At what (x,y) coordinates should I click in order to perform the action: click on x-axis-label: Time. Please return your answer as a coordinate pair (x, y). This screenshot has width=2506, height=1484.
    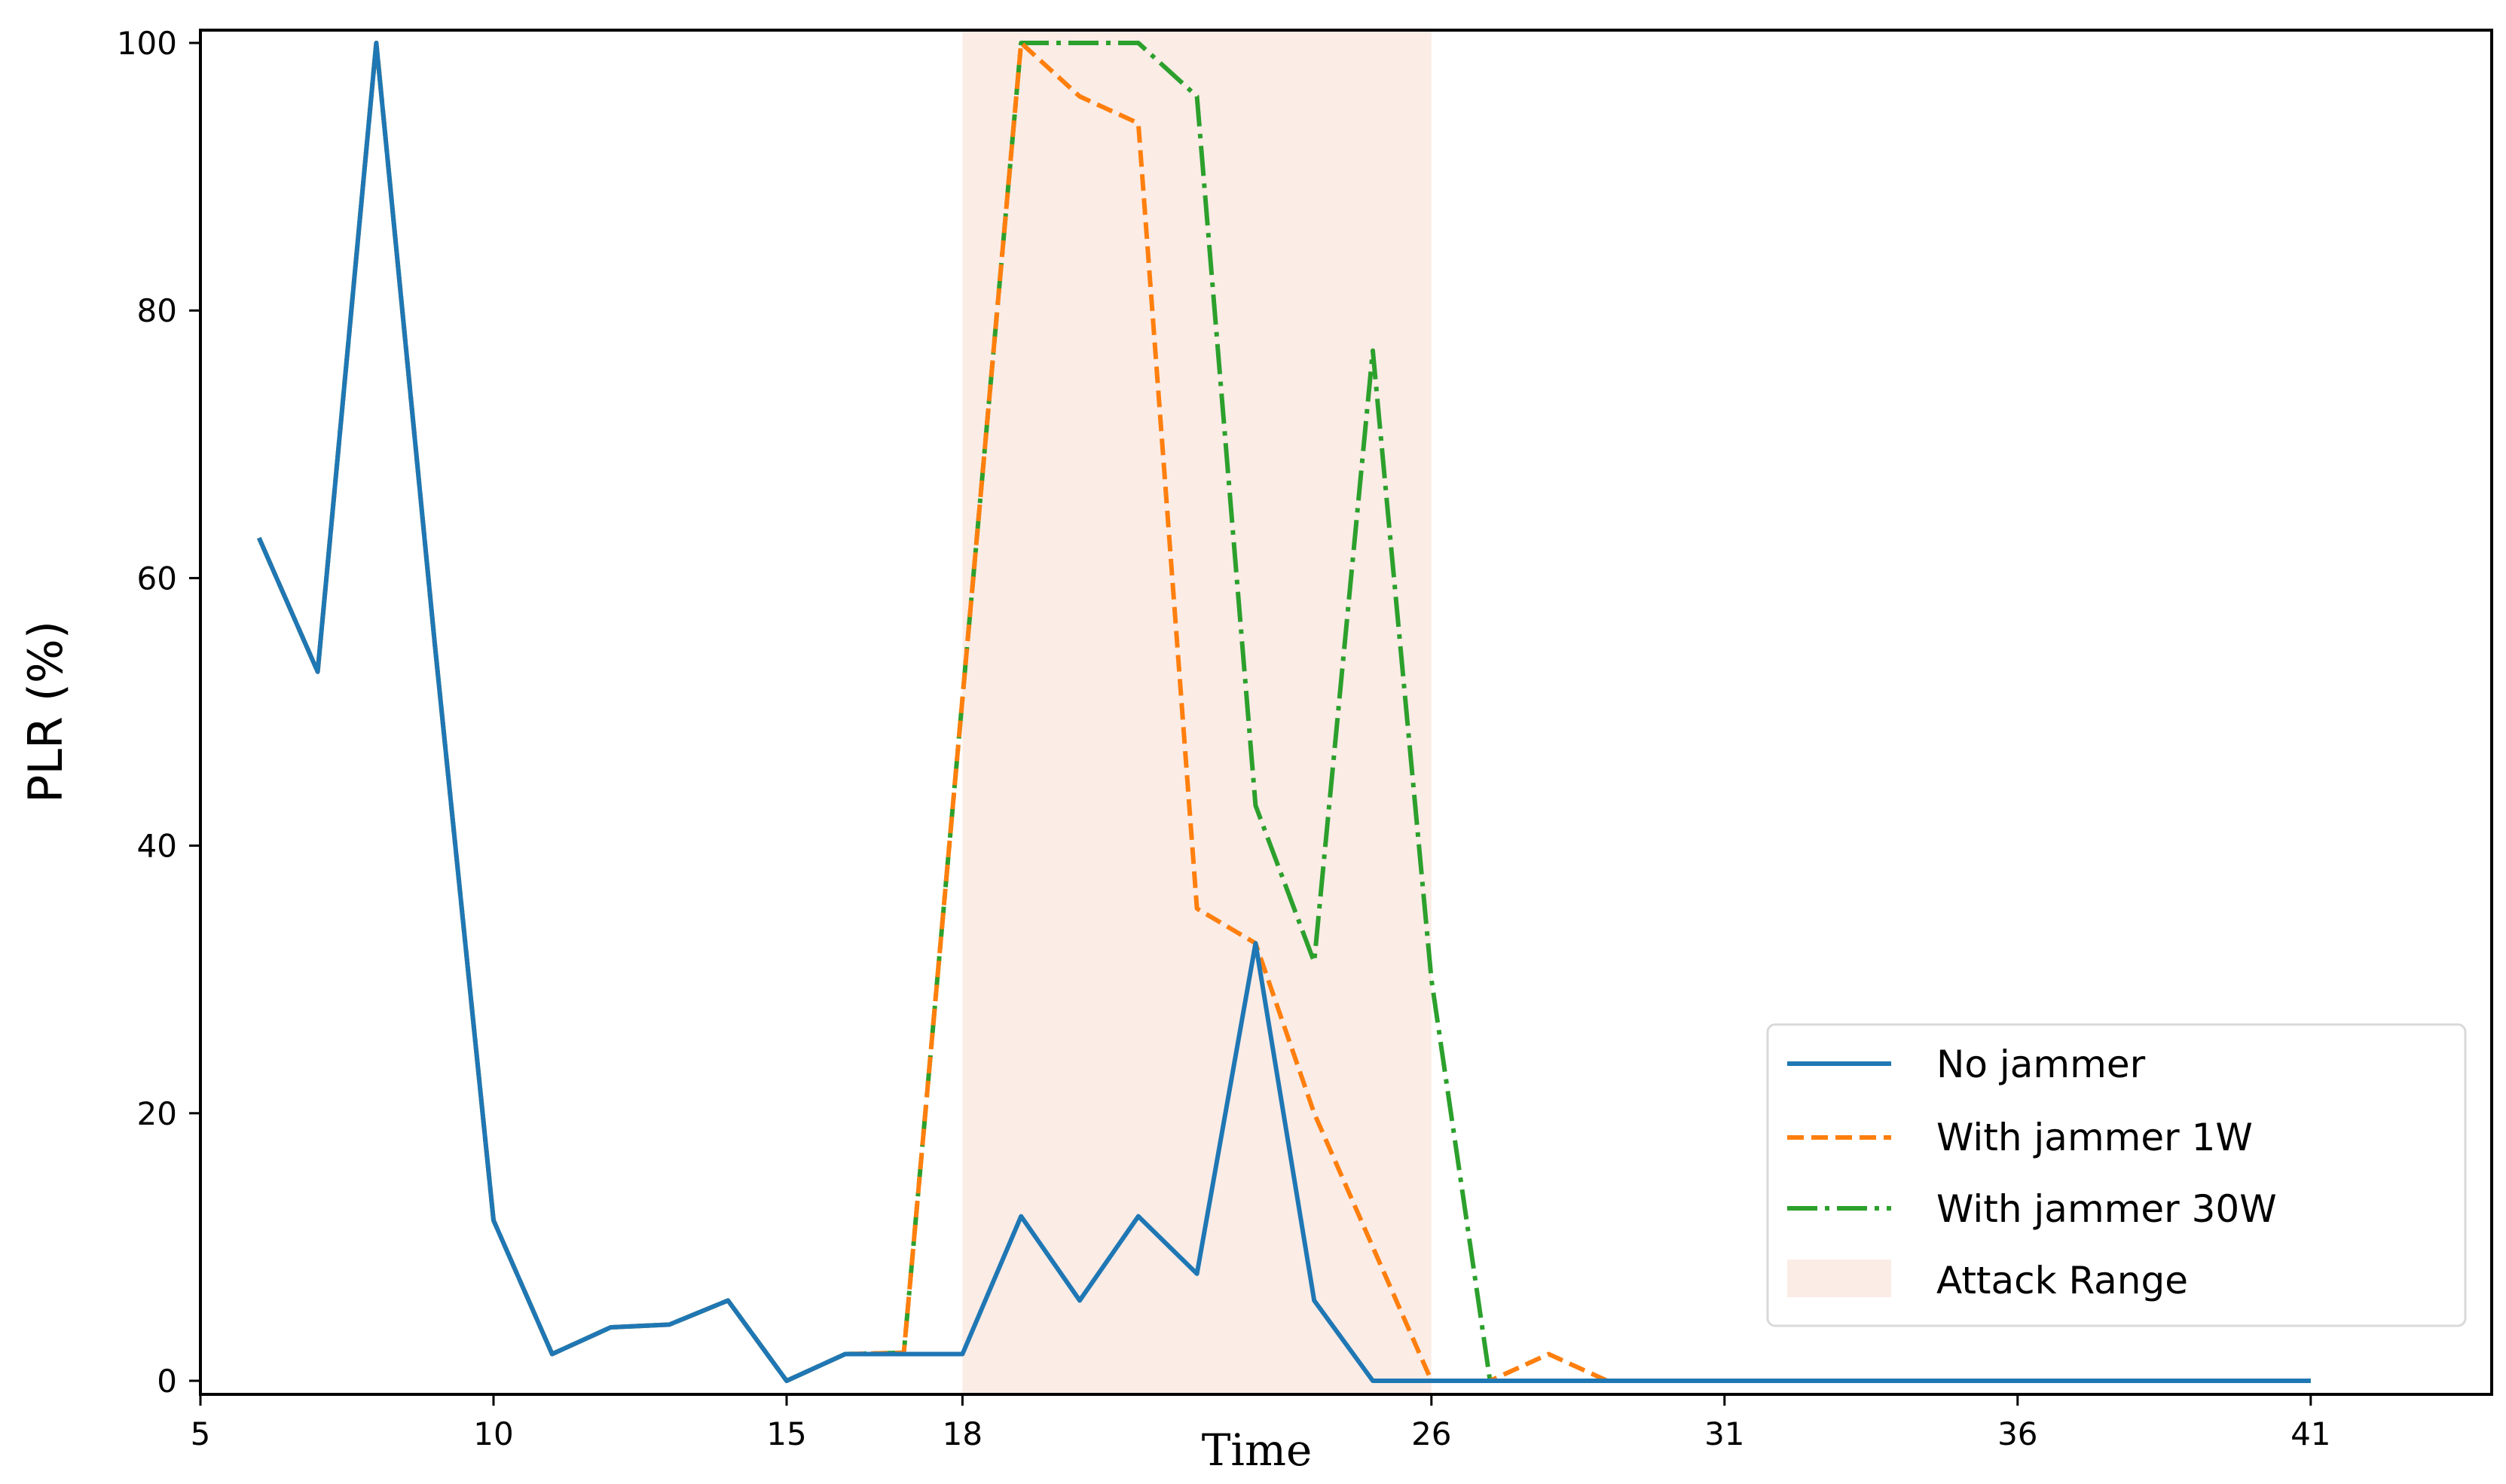
    Looking at the image, I should click on (1257, 1450).